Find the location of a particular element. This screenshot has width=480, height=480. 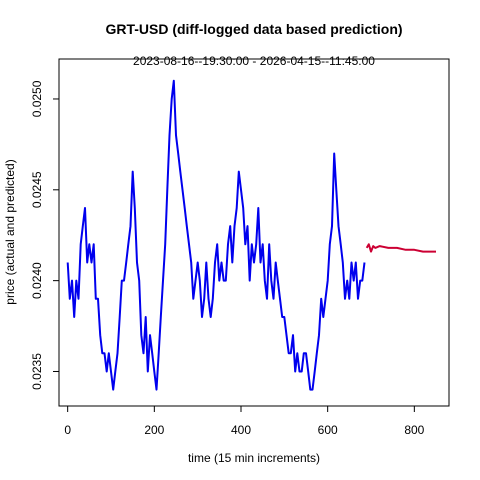

y-tick-label: 0.0240 is located at coordinates (37, 280).